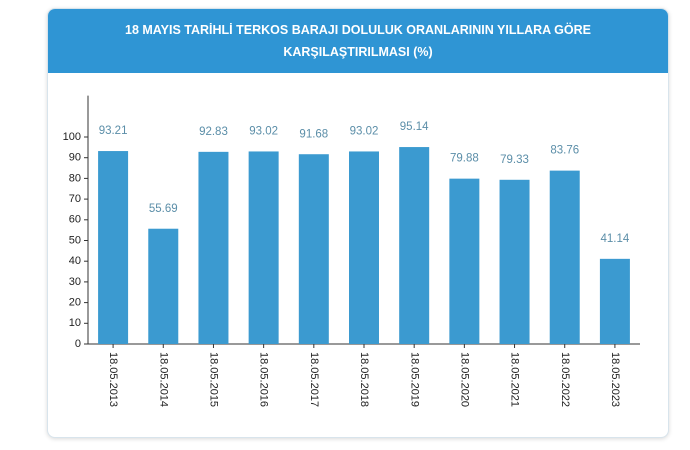 This screenshot has width=690, height=450. Describe the element at coordinates (514, 160) in the screenshot. I see `value-label: 79.33` at that location.